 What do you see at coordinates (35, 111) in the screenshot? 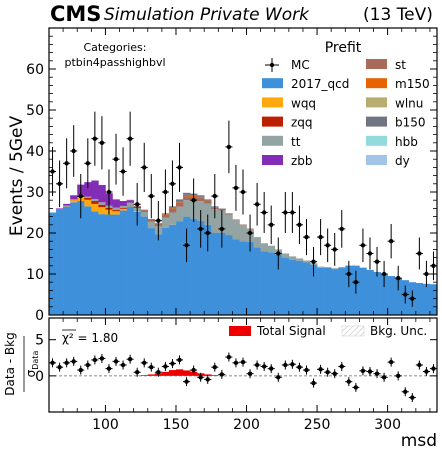
I see `y-tick-label: 50` at bounding box center [35, 111].